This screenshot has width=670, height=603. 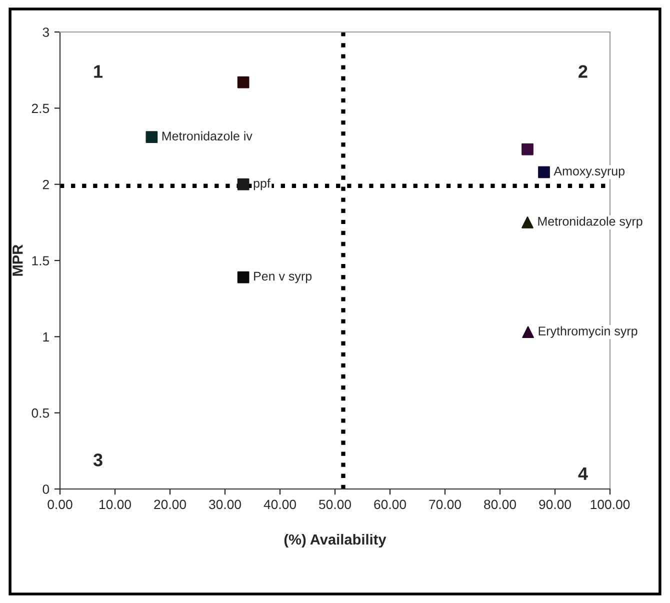 I want to click on y-tick-label: 1, so click(x=46, y=337).